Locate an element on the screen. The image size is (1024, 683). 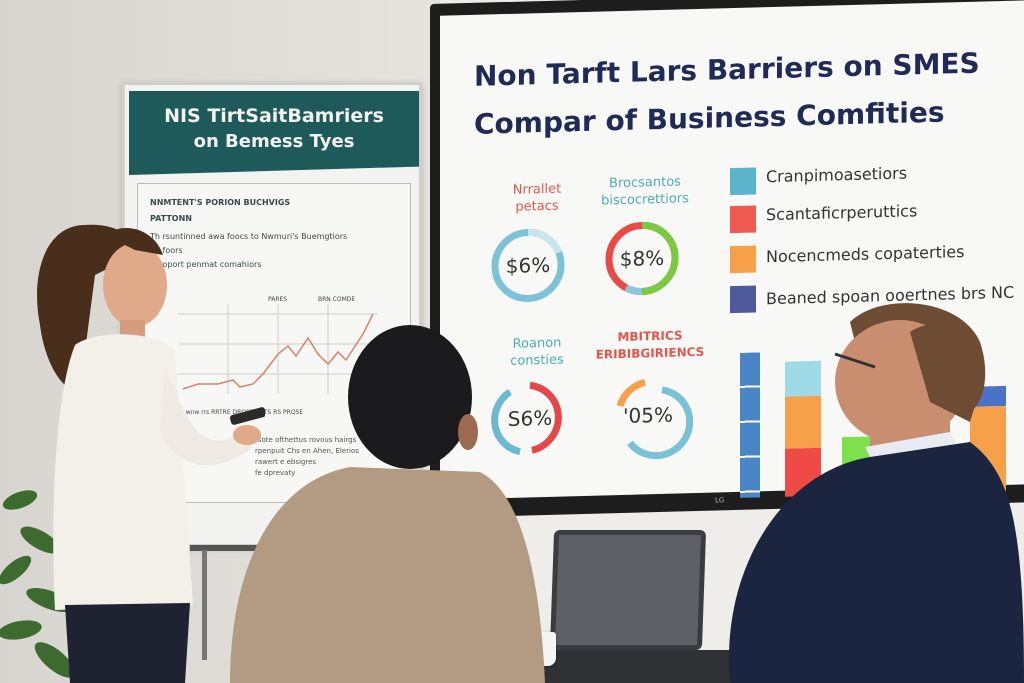
hand is located at coordinates (247, 435).